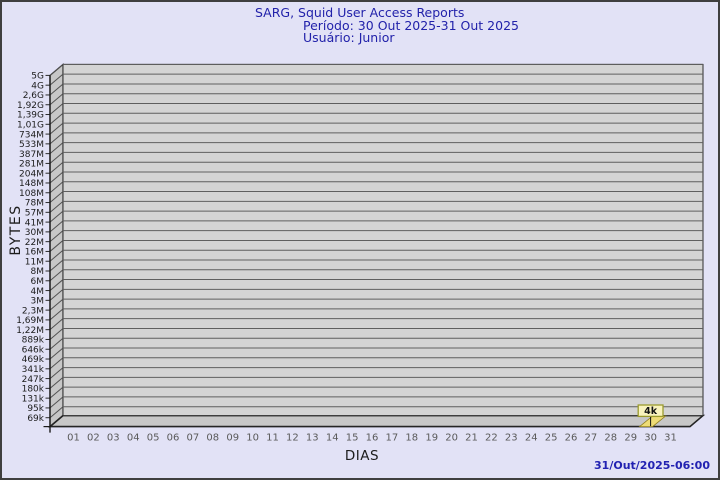  I want to click on y-tick-label: 204M, so click(31, 174).